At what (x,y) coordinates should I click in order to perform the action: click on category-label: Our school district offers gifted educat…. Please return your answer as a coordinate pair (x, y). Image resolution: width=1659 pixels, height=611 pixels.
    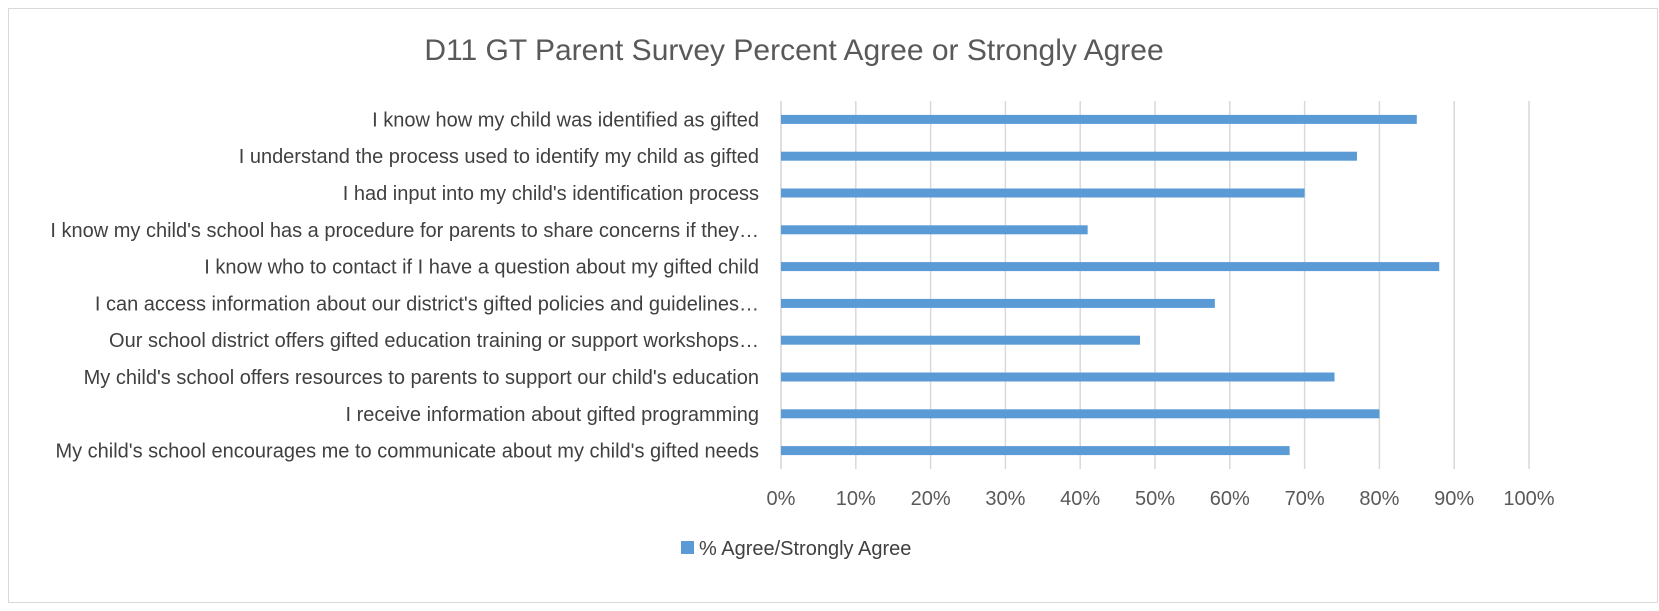
    Looking at the image, I should click on (434, 341).